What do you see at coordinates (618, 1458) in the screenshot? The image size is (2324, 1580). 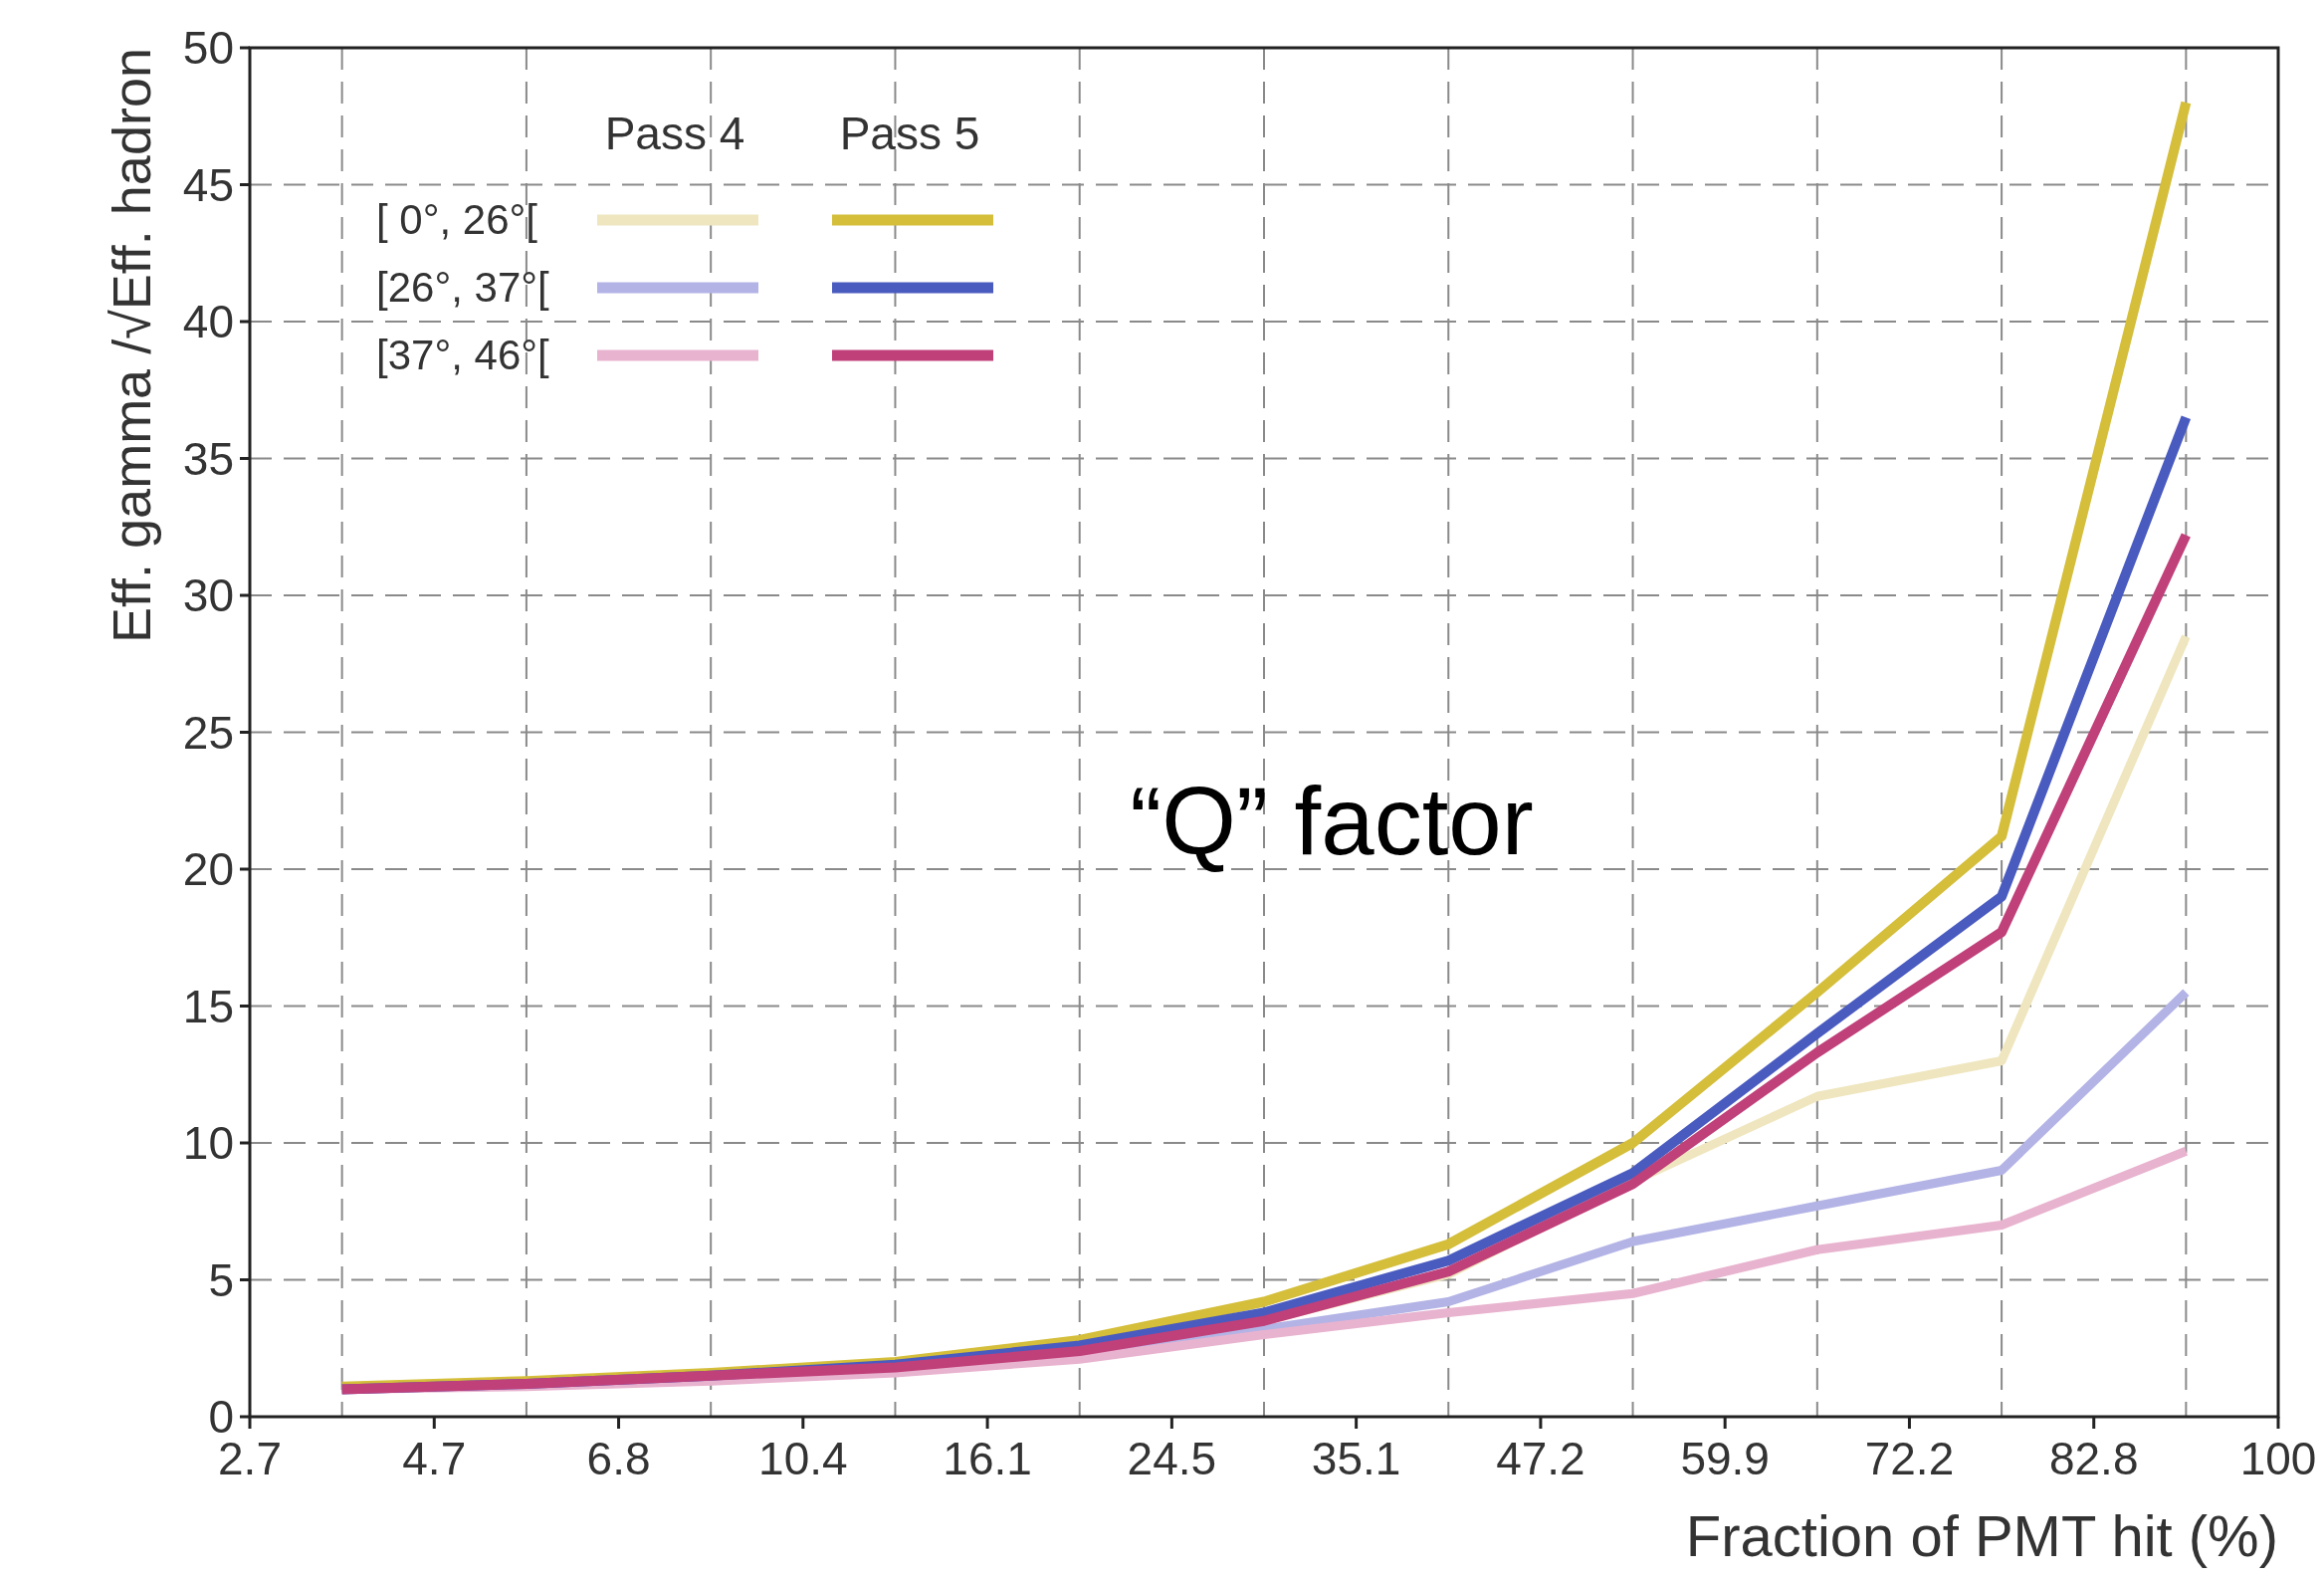 I see `x-tick-label: 6.8` at bounding box center [618, 1458].